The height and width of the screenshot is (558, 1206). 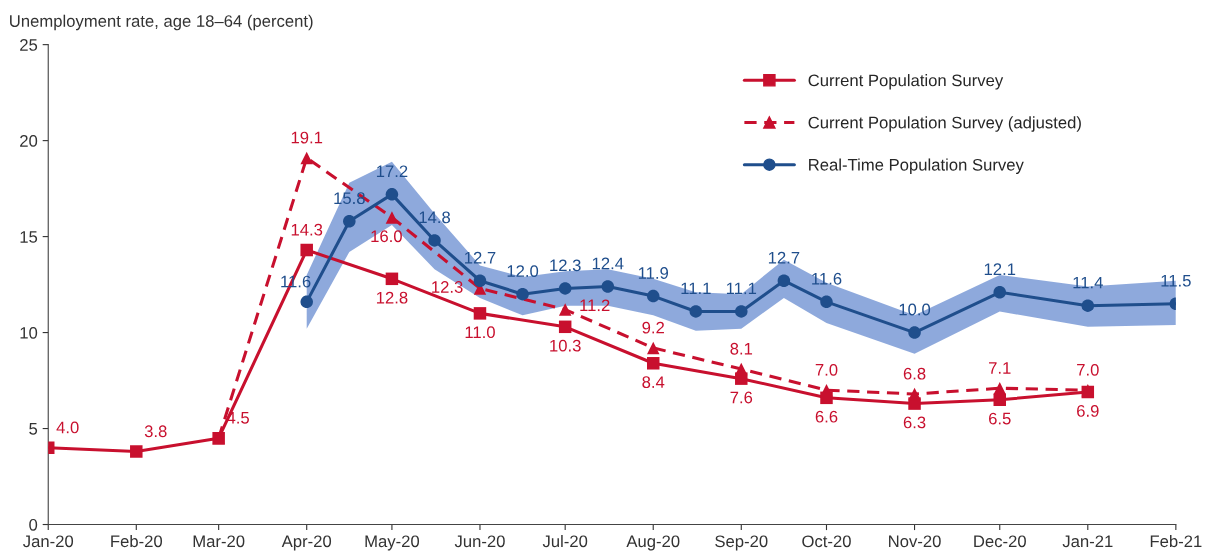 I want to click on data-label: 12.8, so click(x=392, y=297).